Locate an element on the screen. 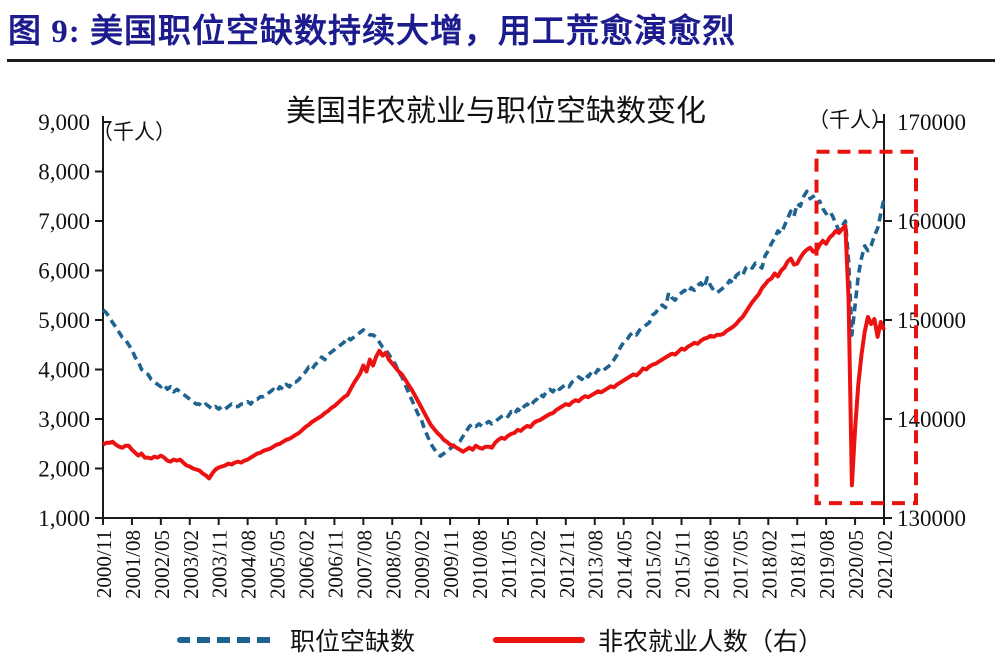  x-axis-tick-label: 2009/02 is located at coordinates (422, 564).